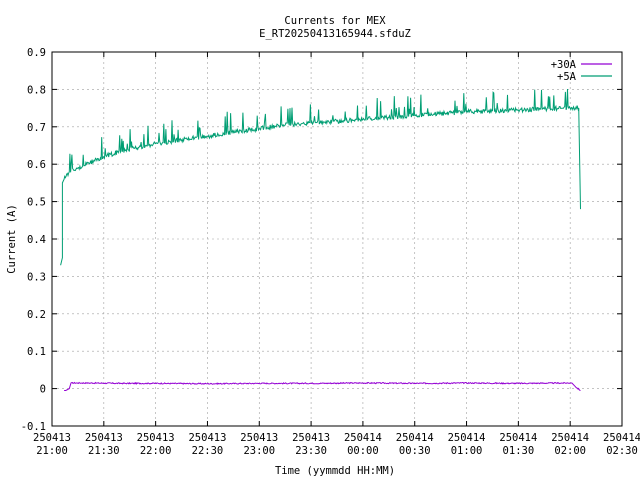 The height and width of the screenshot is (480, 640). What do you see at coordinates (36, 90) in the screenshot?
I see `y-tick-label: 0.8` at bounding box center [36, 90].